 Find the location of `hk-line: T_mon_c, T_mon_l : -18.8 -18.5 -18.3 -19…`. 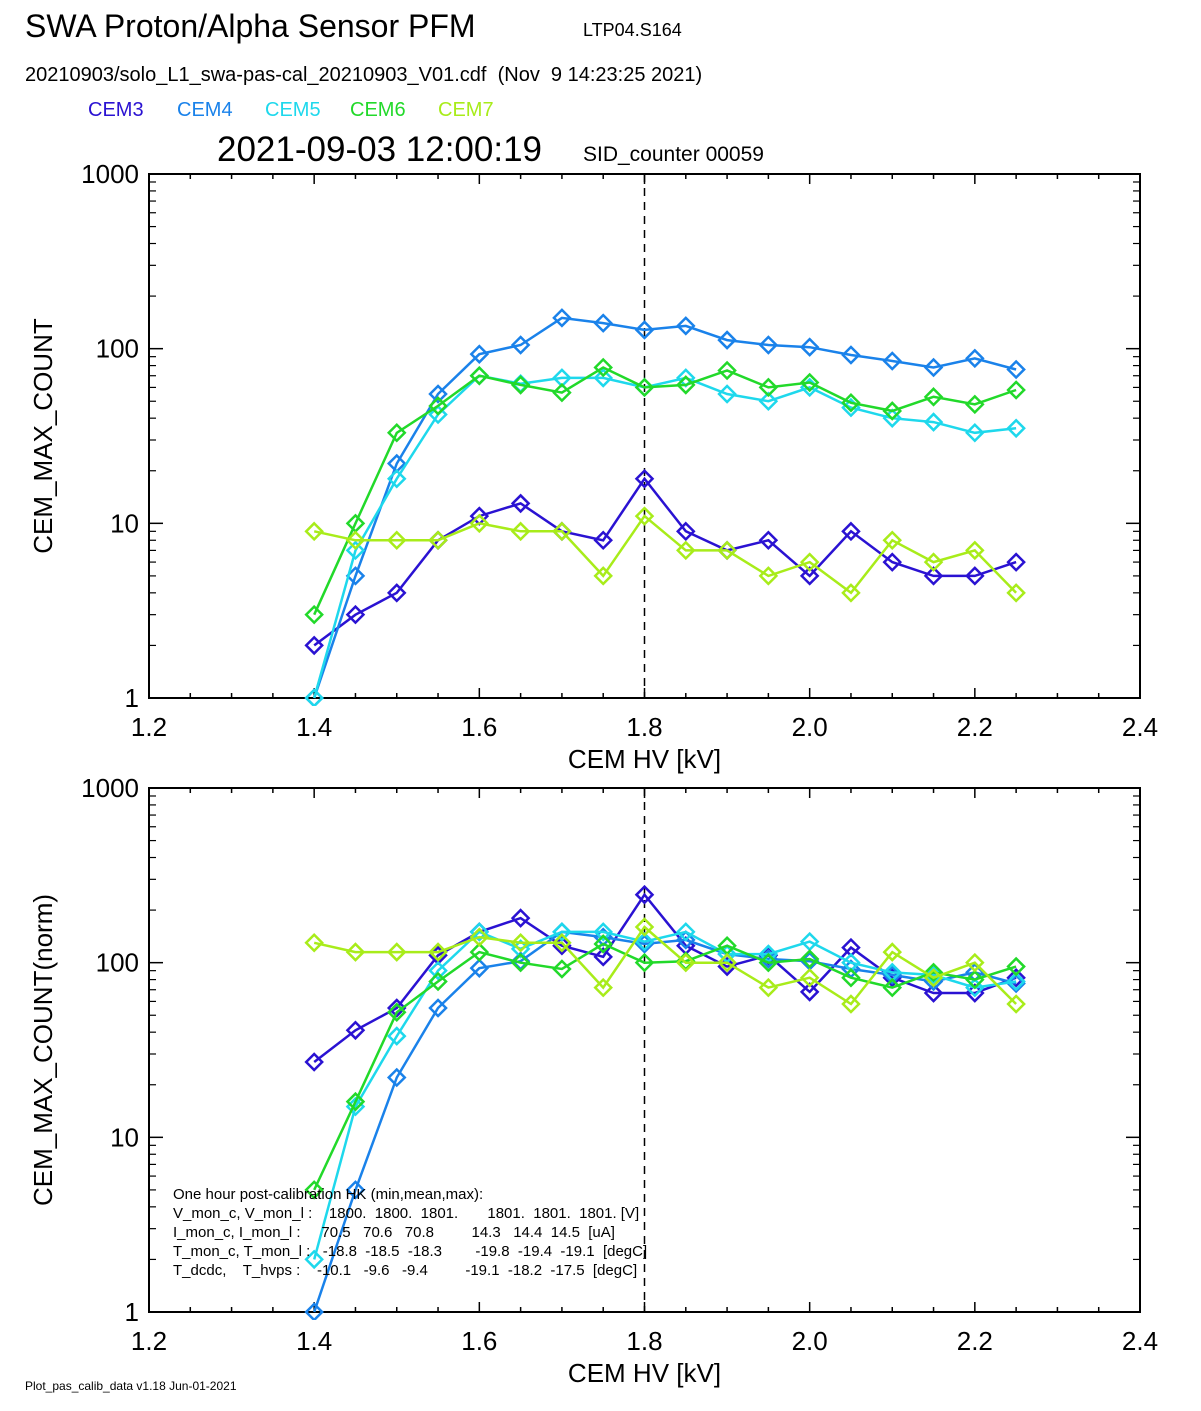

hk-line: T_mon_c, T_mon_l : -18.8 -18.5 -18.3 -19… is located at coordinates (410, 1251).